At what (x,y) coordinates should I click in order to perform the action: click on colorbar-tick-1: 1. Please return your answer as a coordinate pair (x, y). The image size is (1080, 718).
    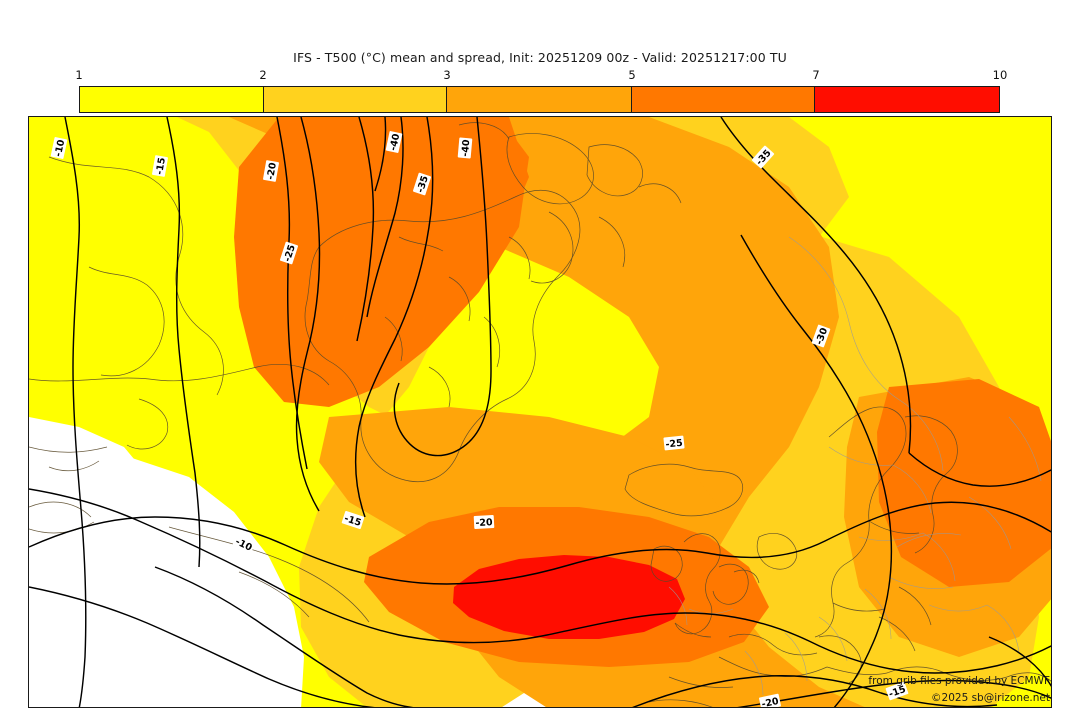
    Looking at the image, I should click on (79, 75).